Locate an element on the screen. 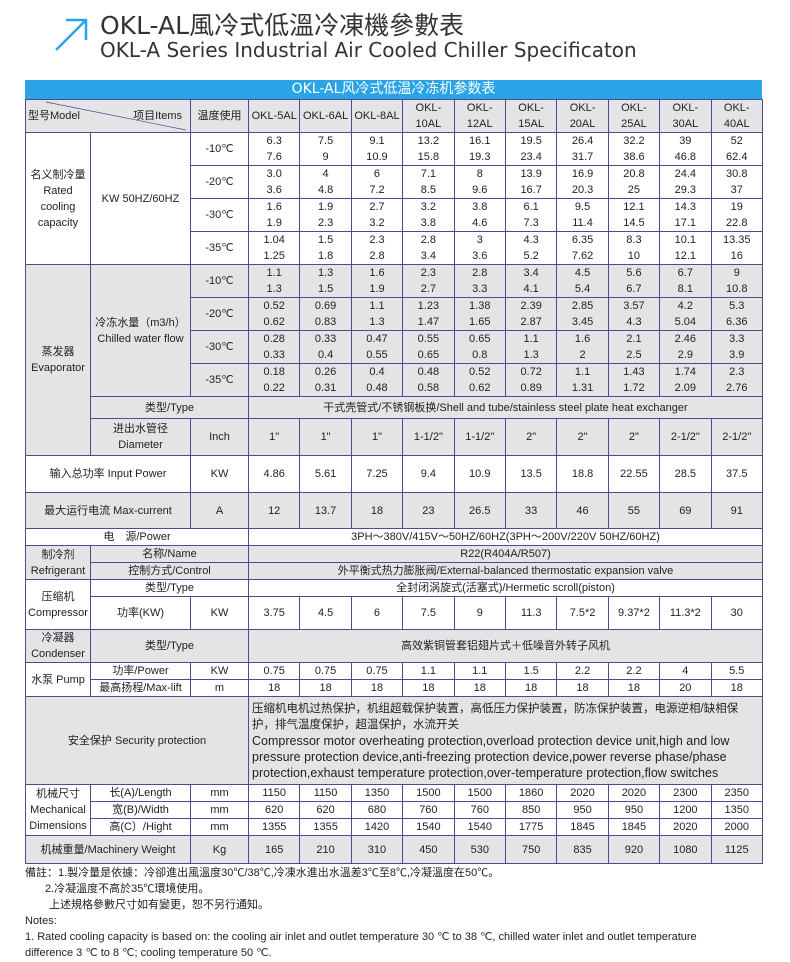  cell: 冷凝器 Condenser is located at coordinates (58, 646).